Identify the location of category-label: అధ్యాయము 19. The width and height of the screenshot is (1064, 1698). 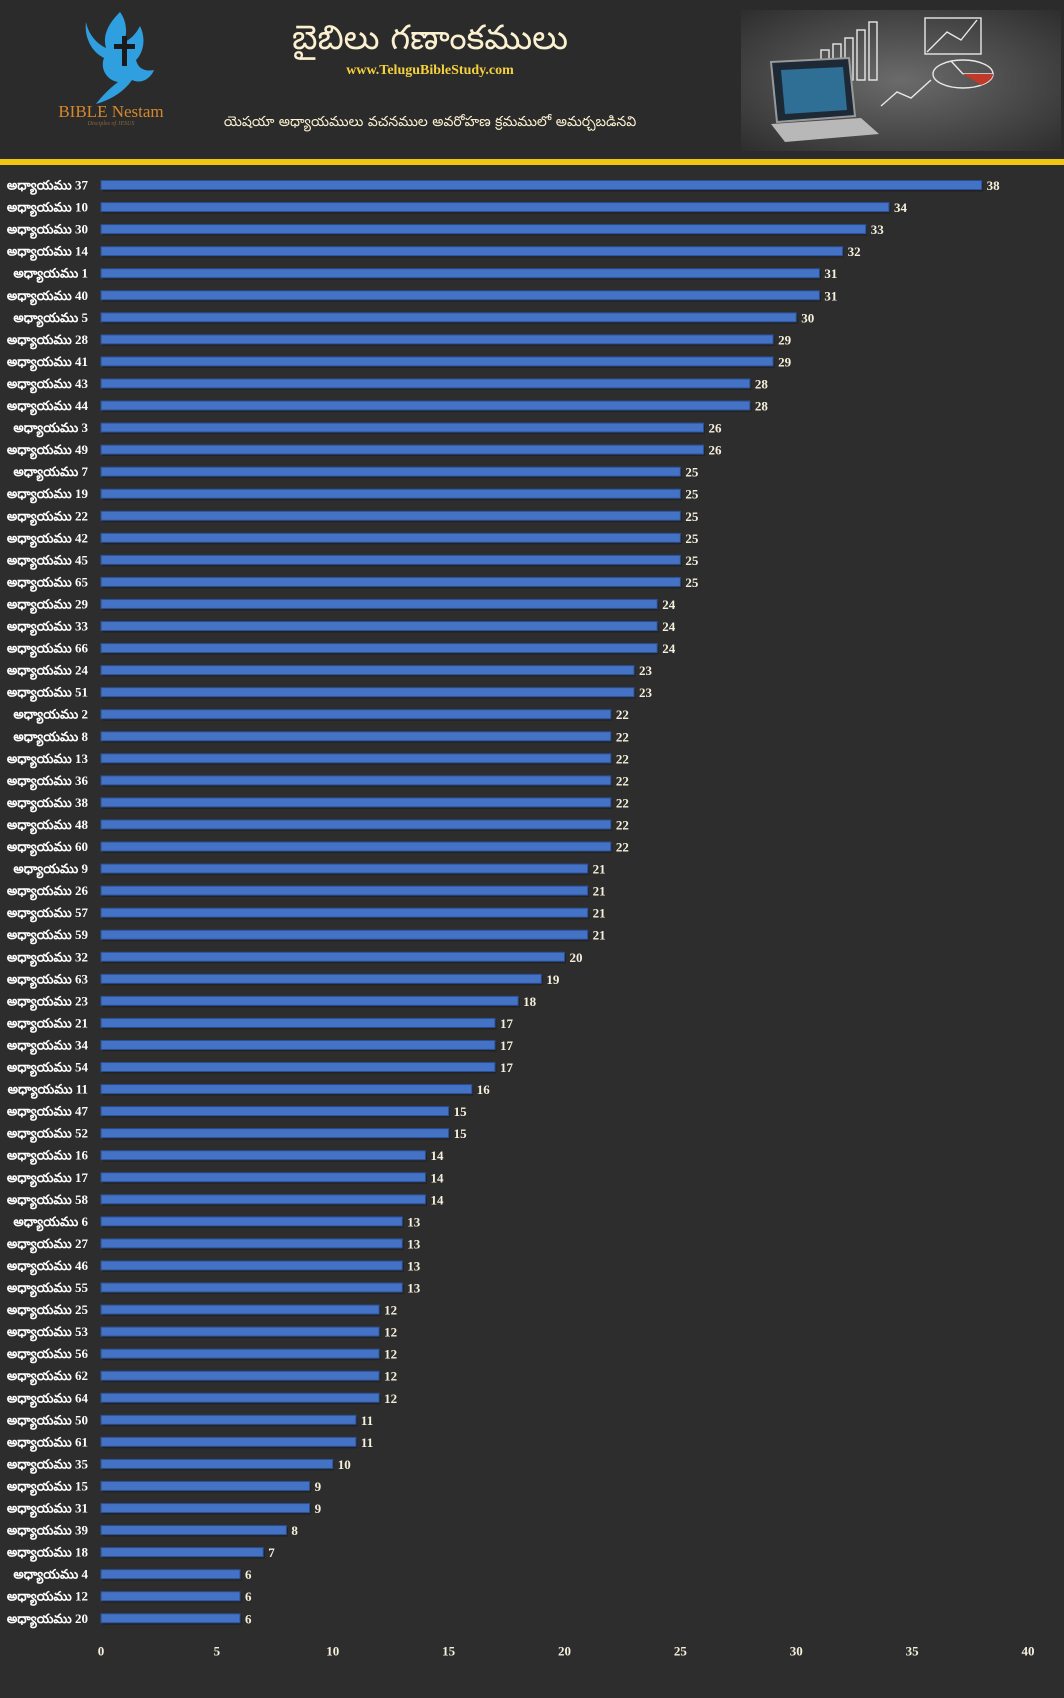
(48, 495).